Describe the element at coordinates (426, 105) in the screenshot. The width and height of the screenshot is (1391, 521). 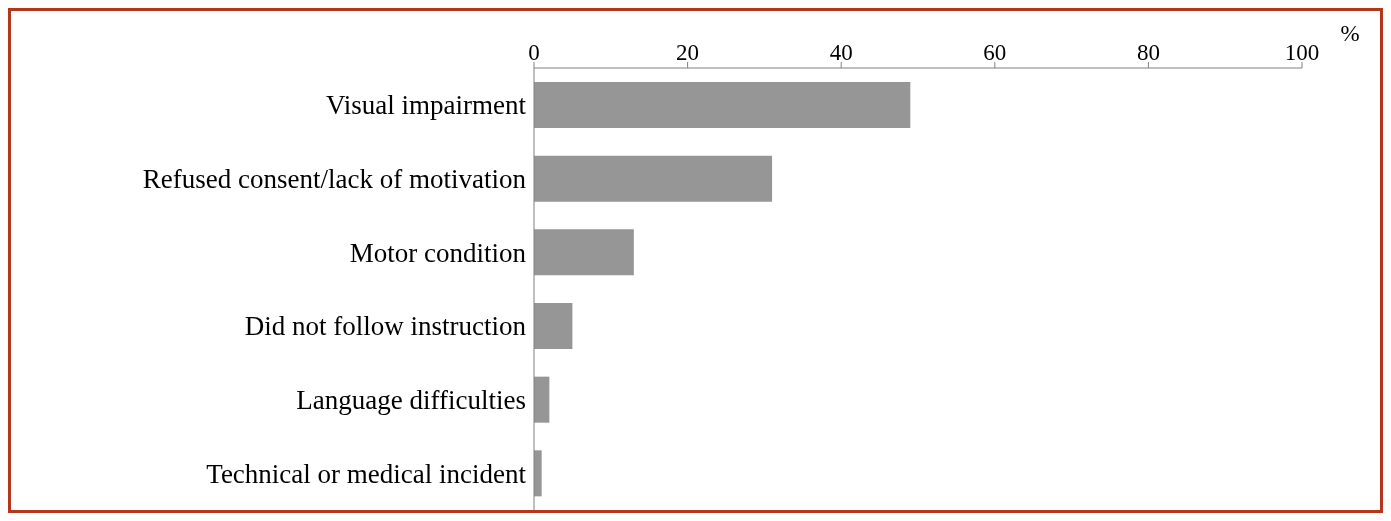
I see `y-tick-label: Visual impairment` at that location.